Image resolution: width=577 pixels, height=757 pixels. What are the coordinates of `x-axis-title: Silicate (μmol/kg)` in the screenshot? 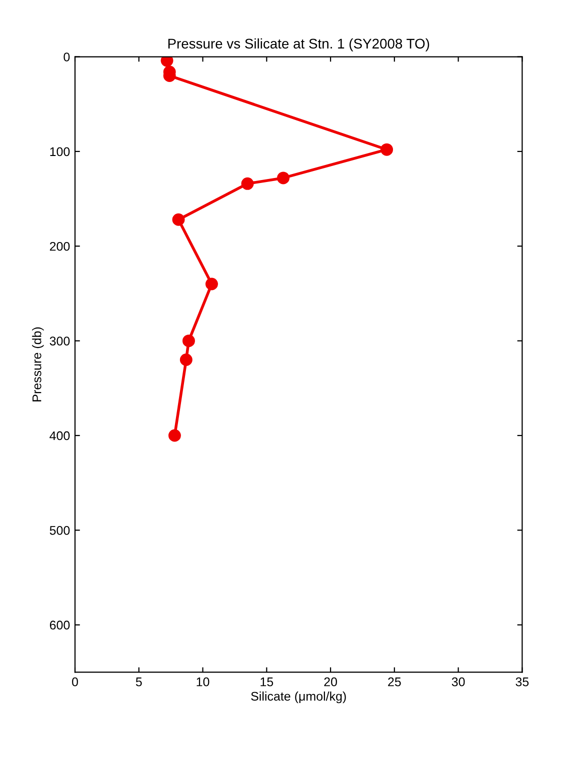 It's located at (298, 698).